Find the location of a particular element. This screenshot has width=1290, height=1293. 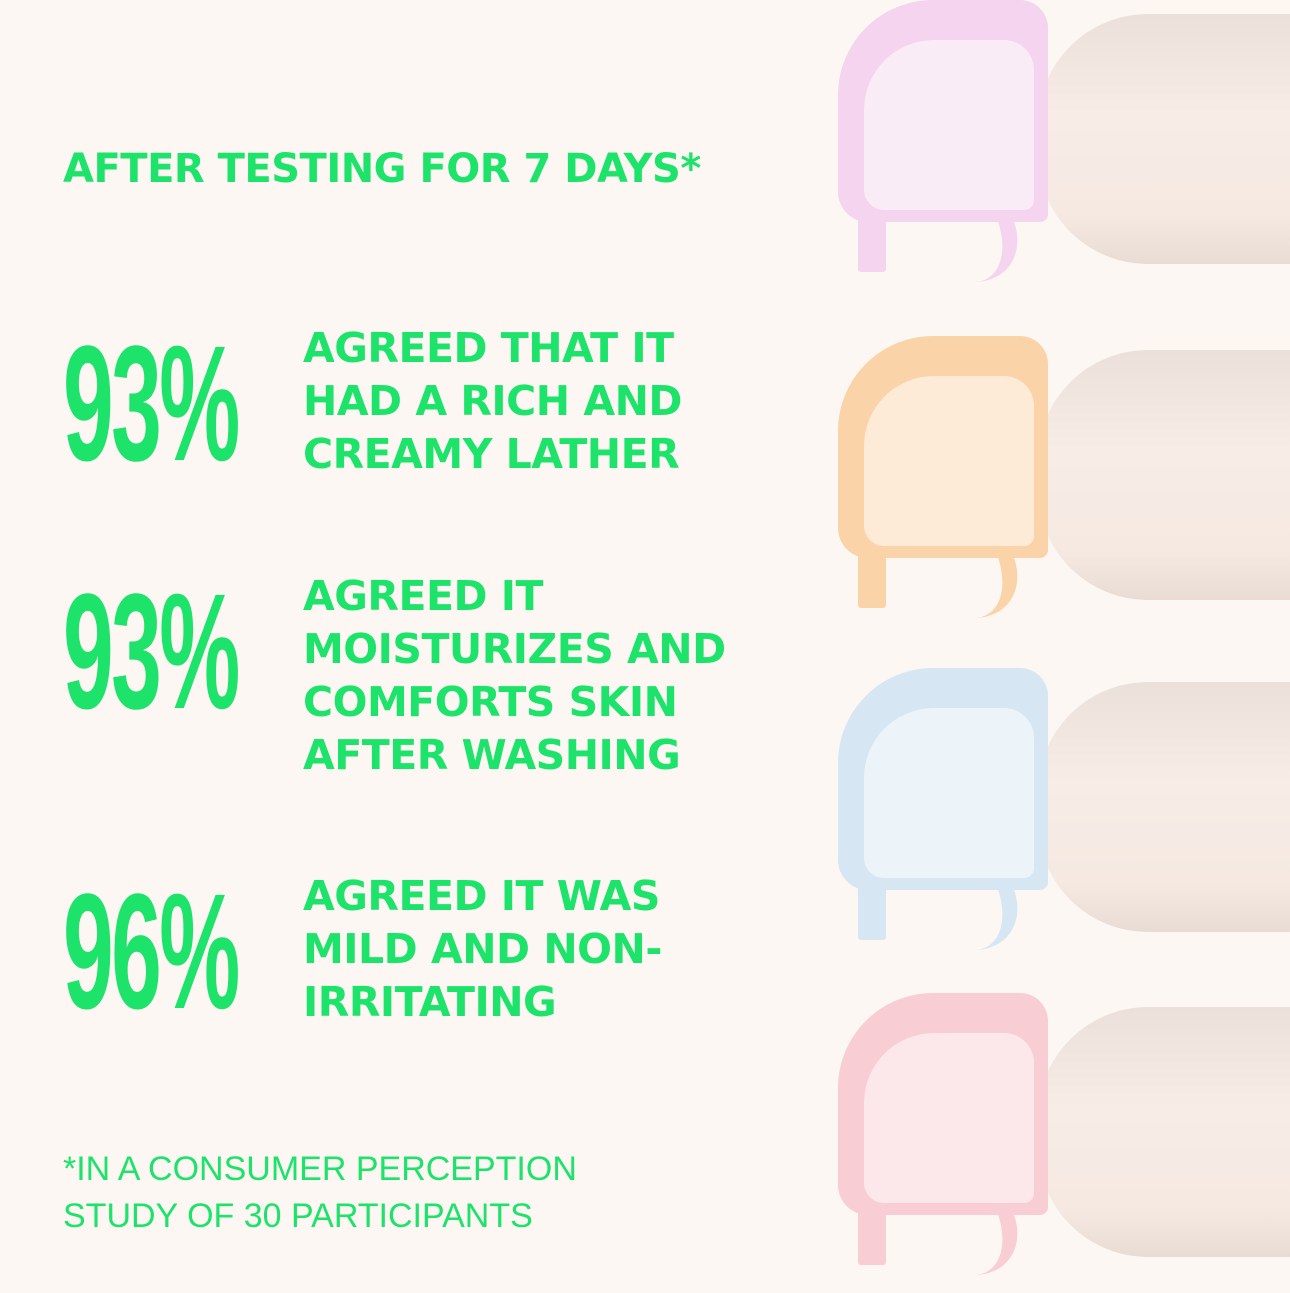

desc-line: CREAMY LATHER is located at coordinates (491, 454).